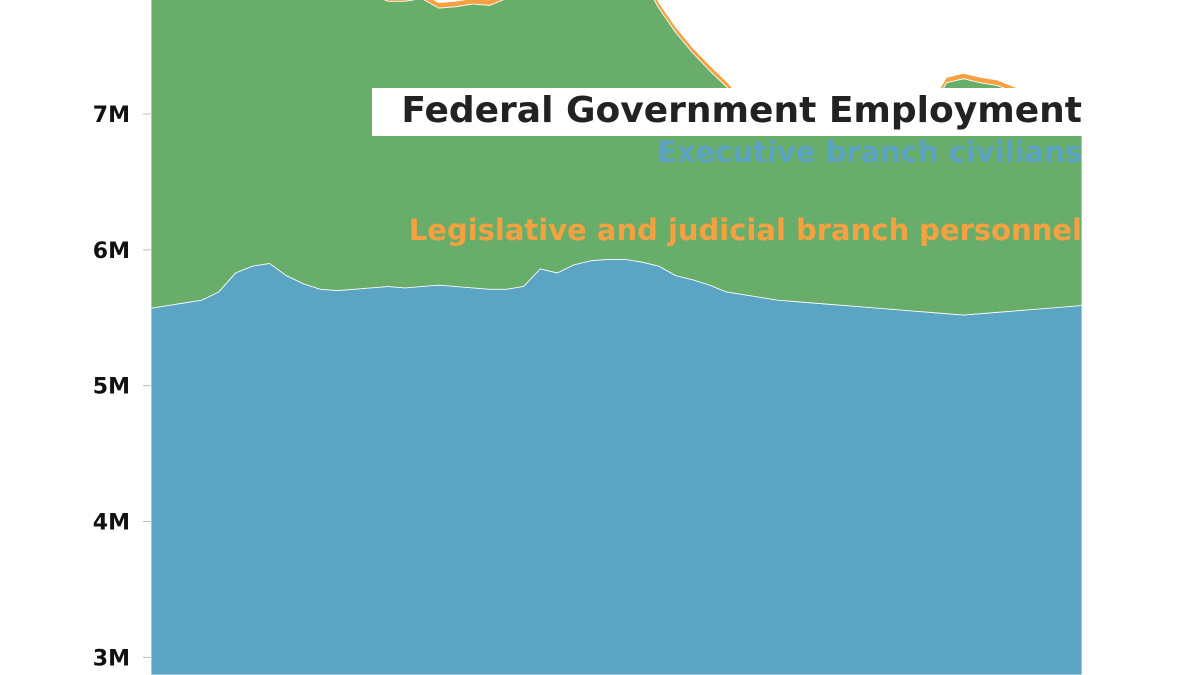 This screenshot has width=1200, height=675. What do you see at coordinates (741, 110) in the screenshot?
I see `chart-title: Federal Government Employment` at bounding box center [741, 110].